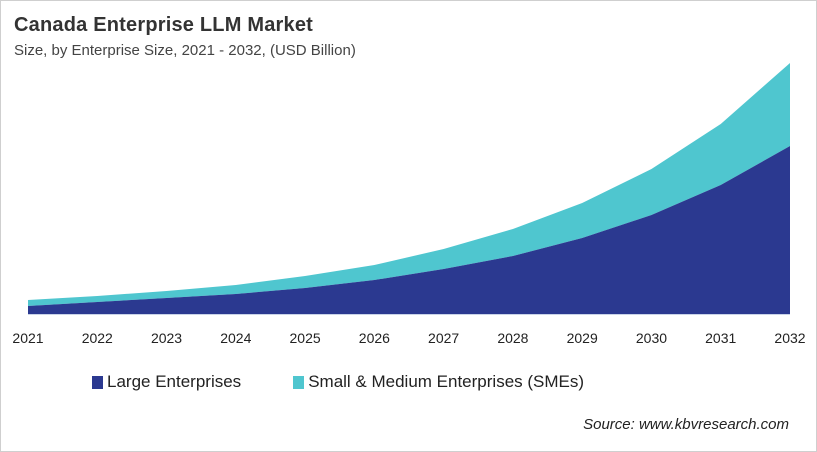 The width and height of the screenshot is (817, 452). What do you see at coordinates (651, 338) in the screenshot?
I see `x-tick-label: 2030` at bounding box center [651, 338].